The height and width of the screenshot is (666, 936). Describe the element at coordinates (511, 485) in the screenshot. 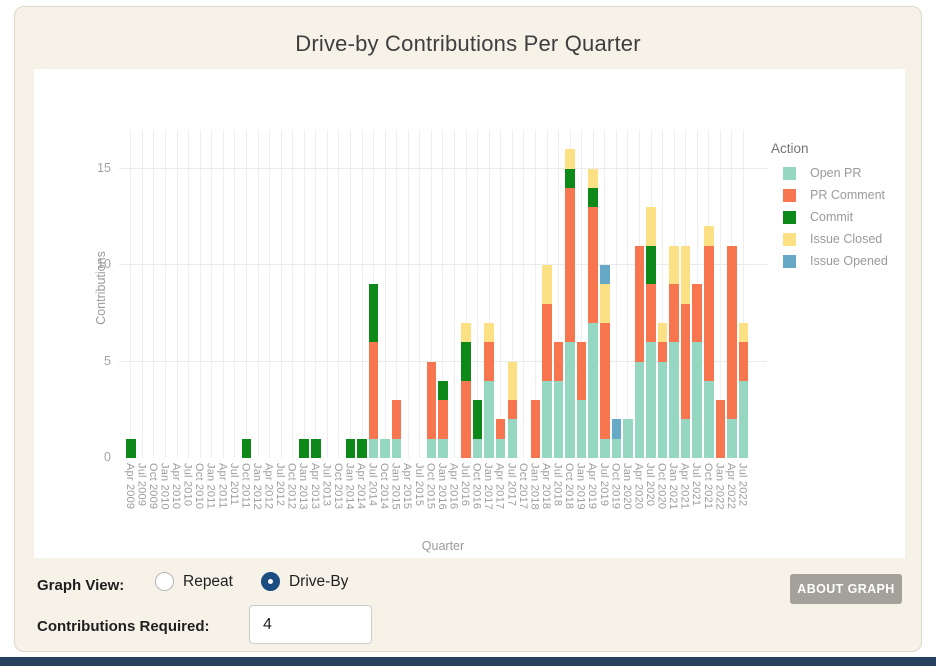

I see `x-tick-label: Jul 2017` at that location.